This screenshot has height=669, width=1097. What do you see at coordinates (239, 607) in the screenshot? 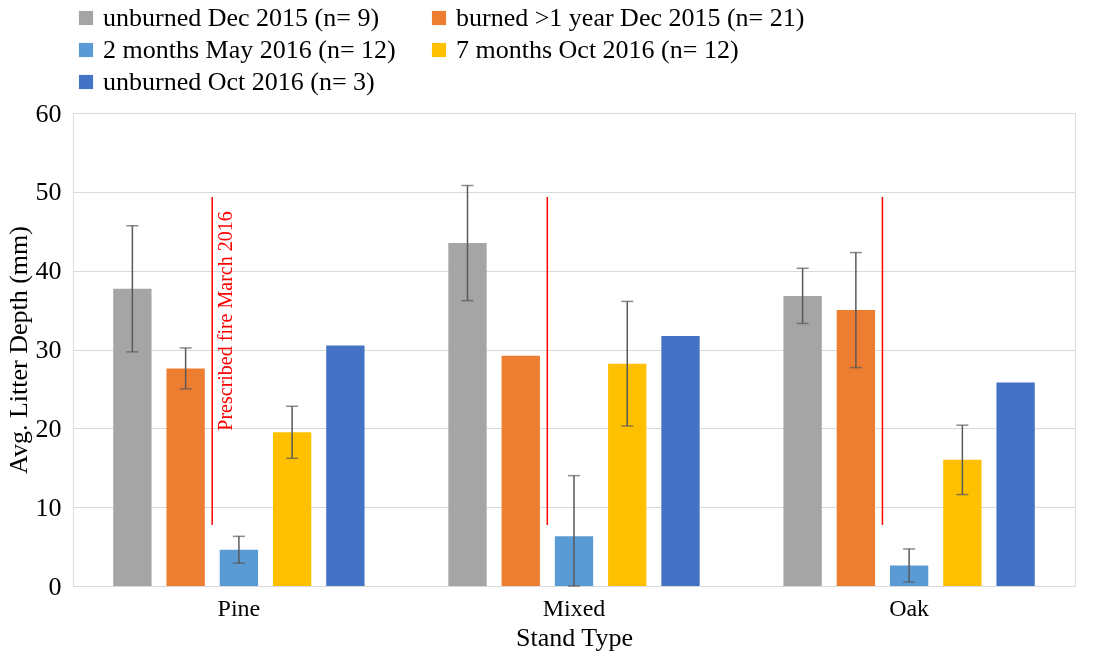
I see `x-tick-label: Pine` at bounding box center [239, 607].